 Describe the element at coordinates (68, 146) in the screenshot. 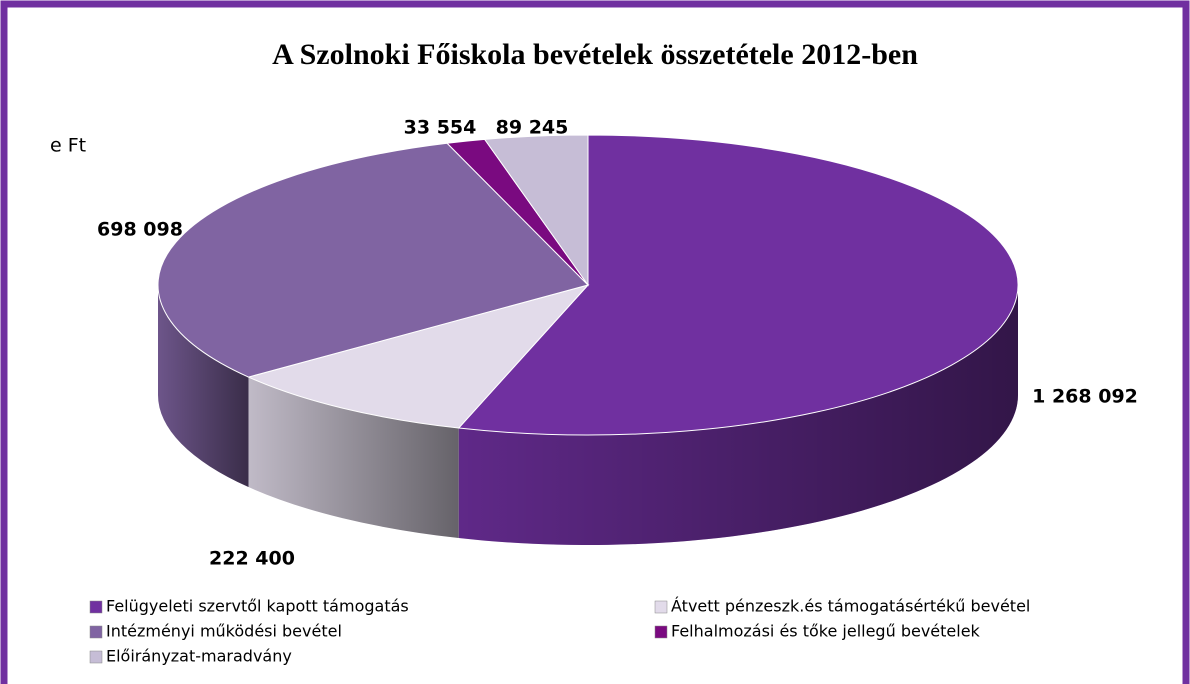

I see `unit-label: e Ft` at that location.